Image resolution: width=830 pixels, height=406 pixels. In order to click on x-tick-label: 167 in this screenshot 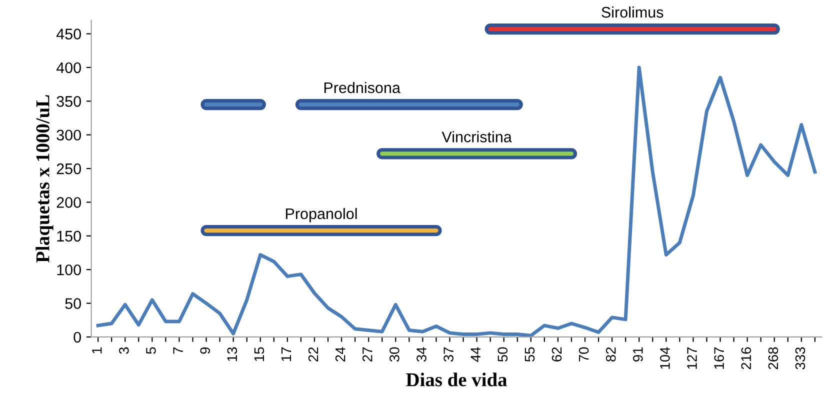, I will do `click(719, 358)`.